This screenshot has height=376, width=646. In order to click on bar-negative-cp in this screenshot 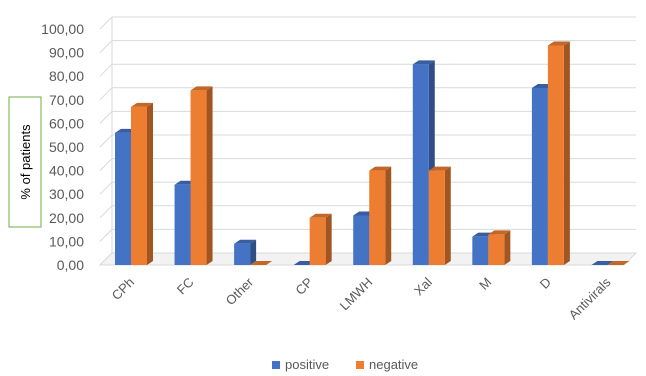, I will do `click(320, 239)`.